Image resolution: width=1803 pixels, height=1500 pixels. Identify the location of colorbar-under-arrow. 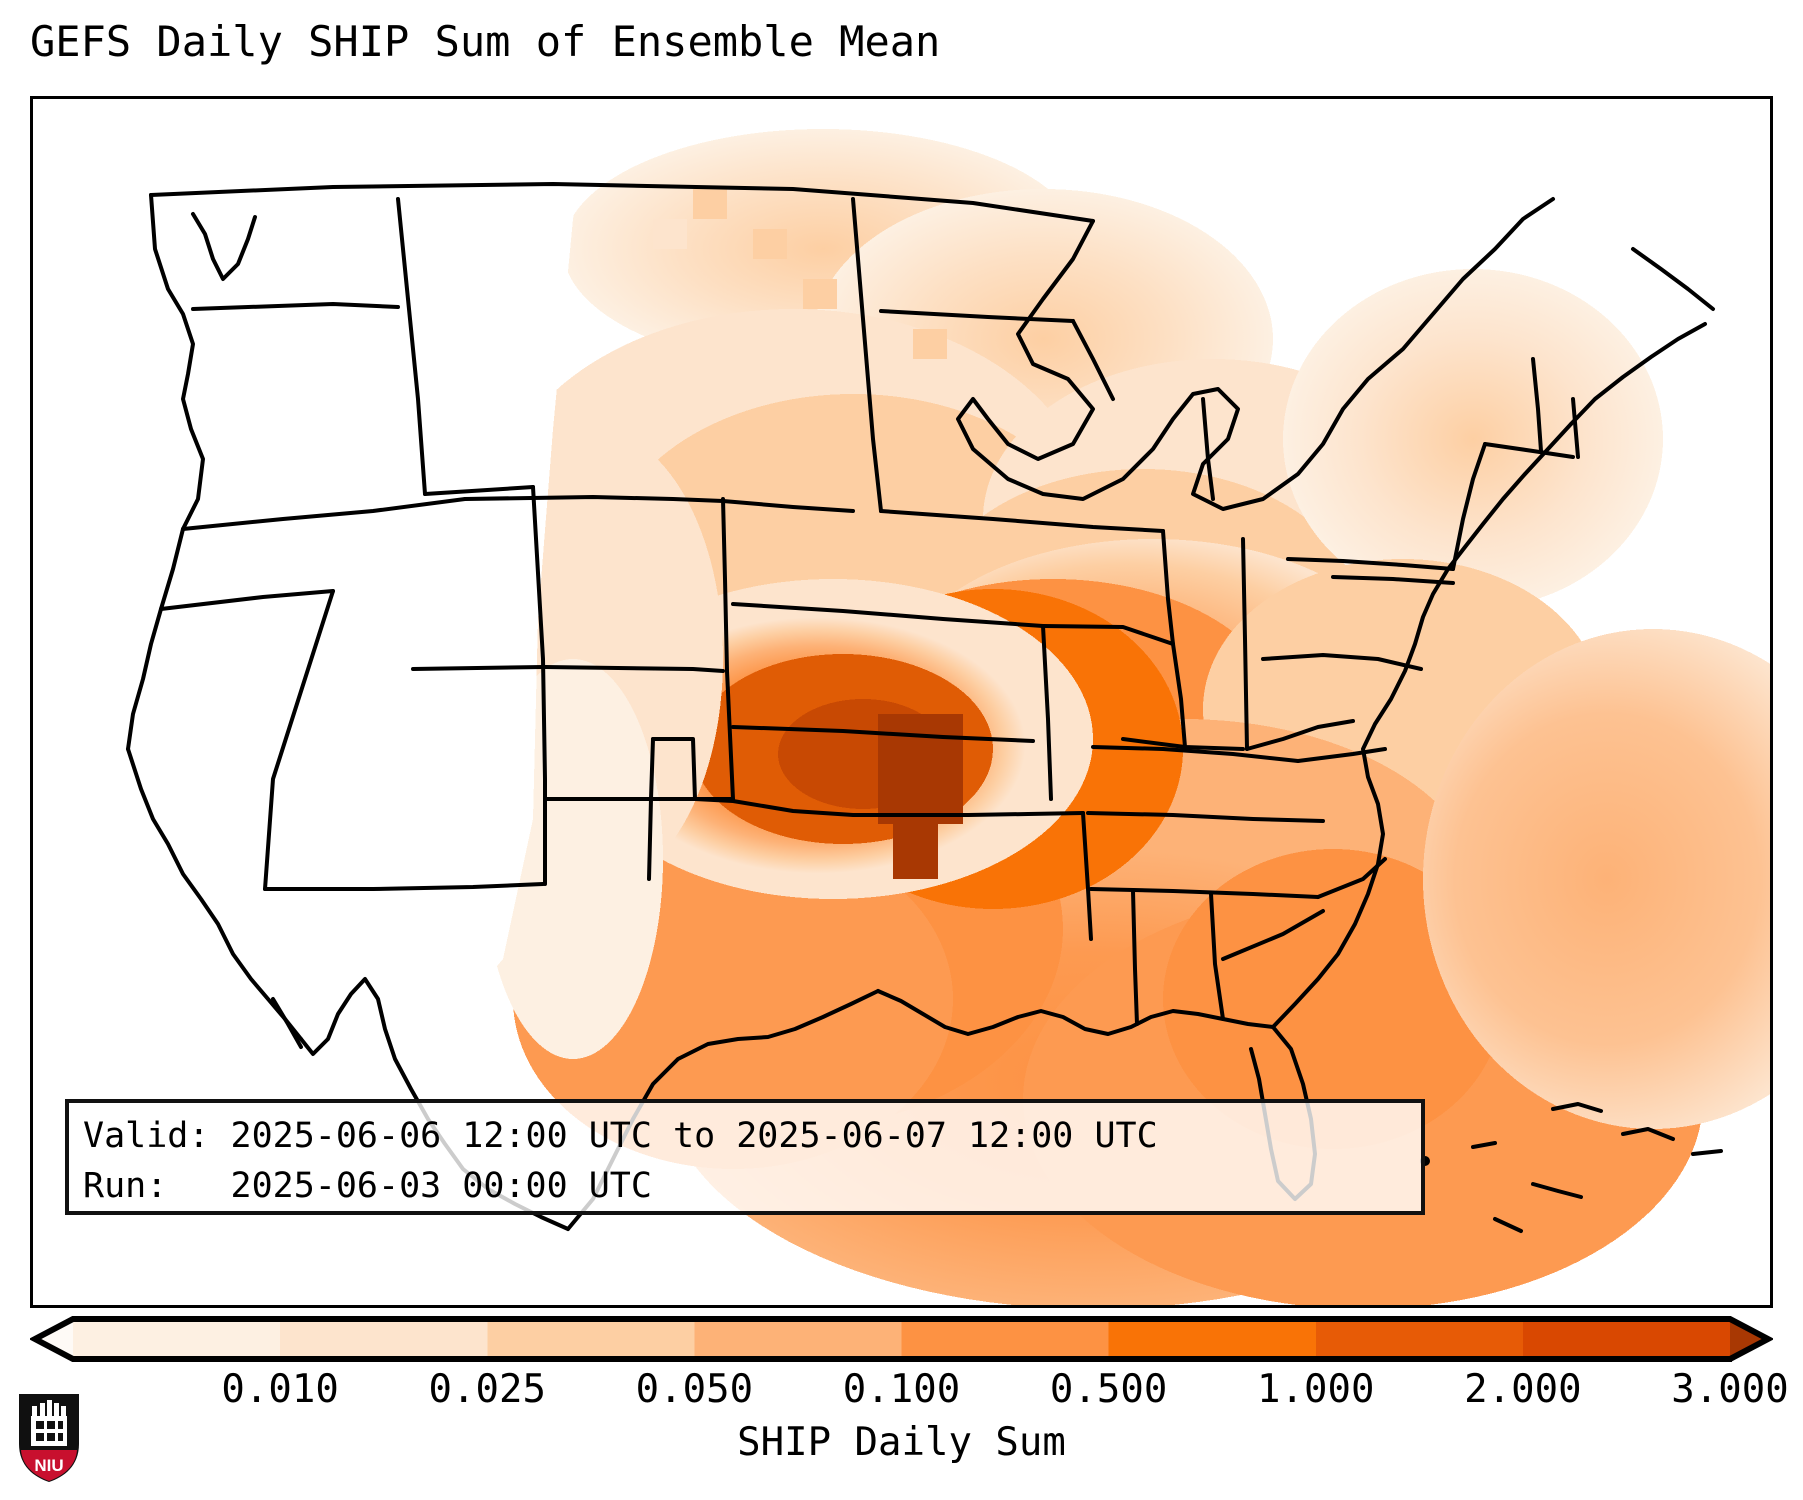
(54, 1339).